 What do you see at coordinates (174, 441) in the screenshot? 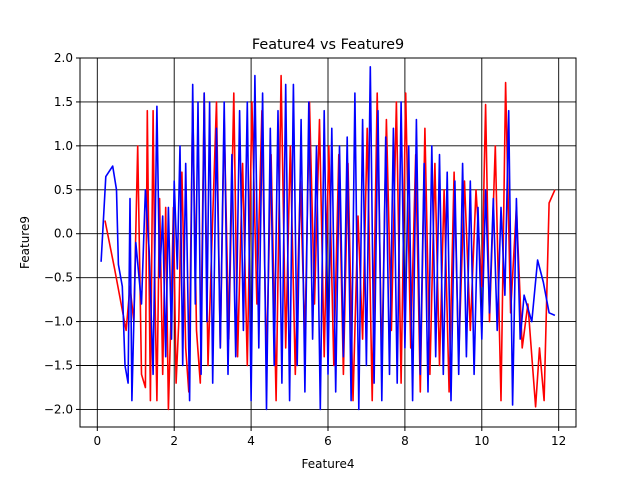
I see `x-tick-label: 2` at bounding box center [174, 441].